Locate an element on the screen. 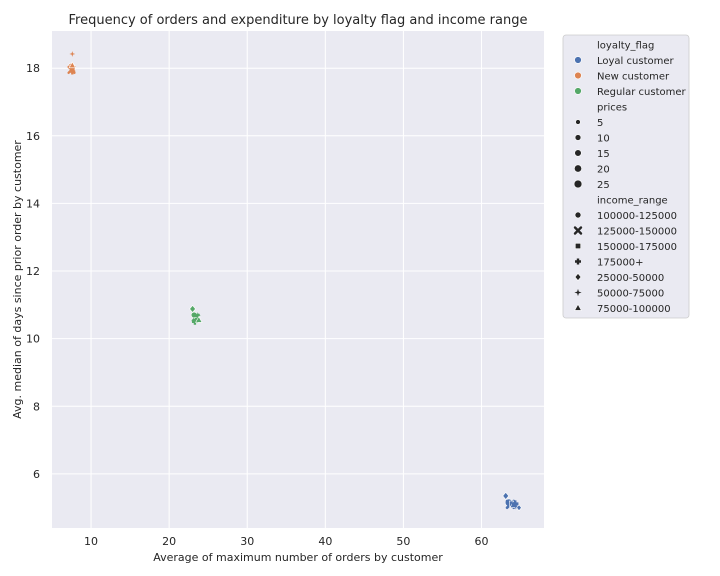  legend-title: prices is located at coordinates (612, 108).